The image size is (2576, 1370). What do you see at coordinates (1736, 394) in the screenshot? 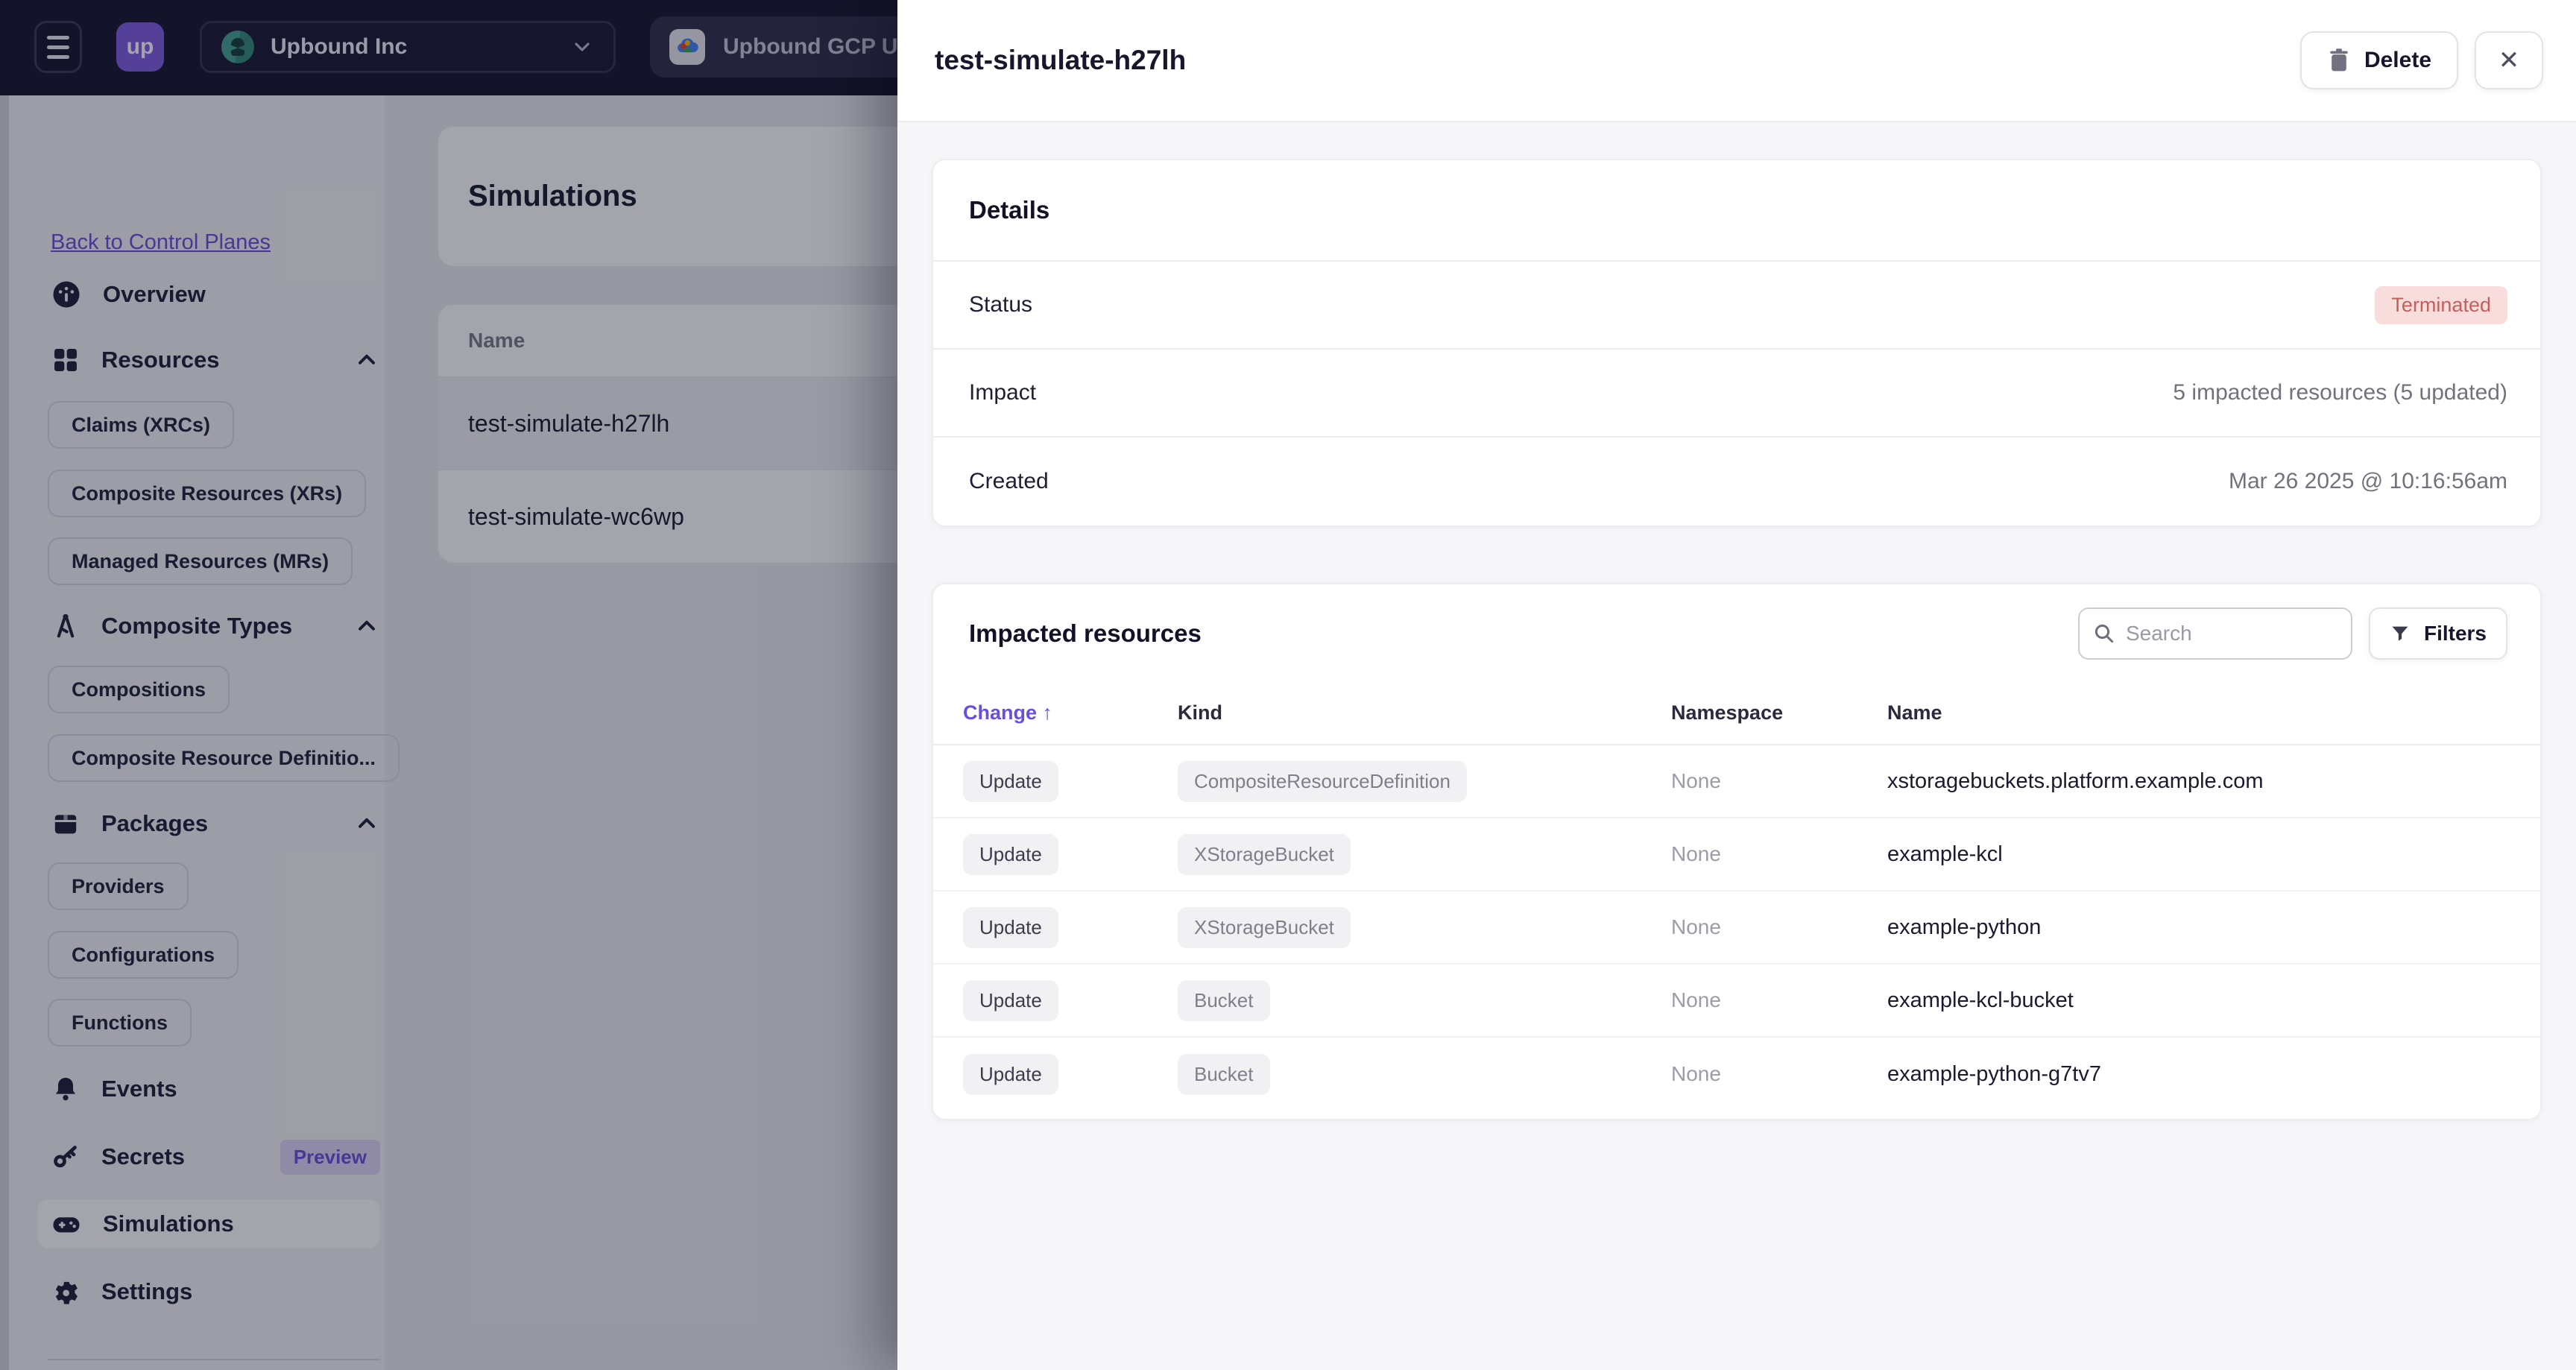
I see `detail-row-impact: Impact 5 impacted resources (5 updated)` at bounding box center [1736, 394].